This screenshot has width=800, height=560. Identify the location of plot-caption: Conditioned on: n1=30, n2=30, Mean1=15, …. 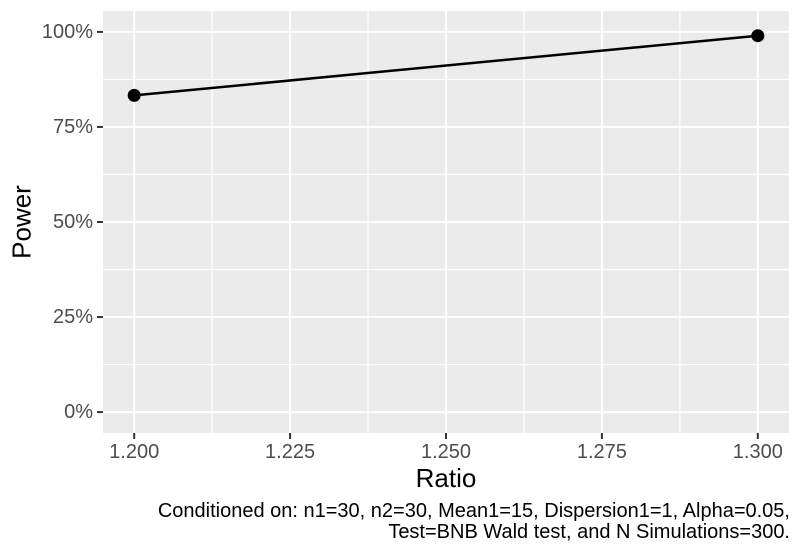
(474, 522).